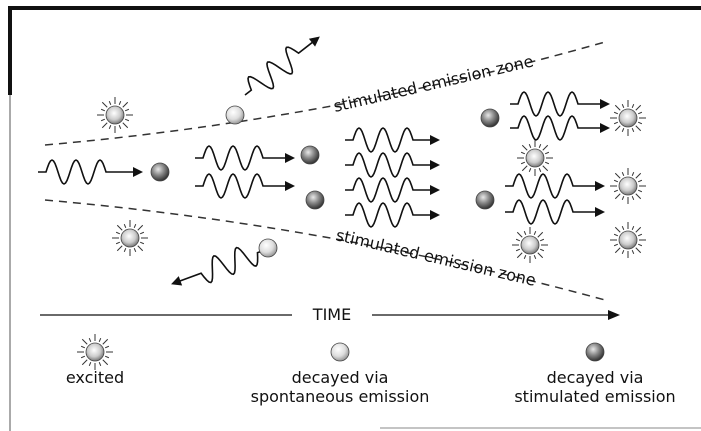  What do you see at coordinates (95, 377) in the screenshot?
I see `legend-label: excited` at bounding box center [95, 377].